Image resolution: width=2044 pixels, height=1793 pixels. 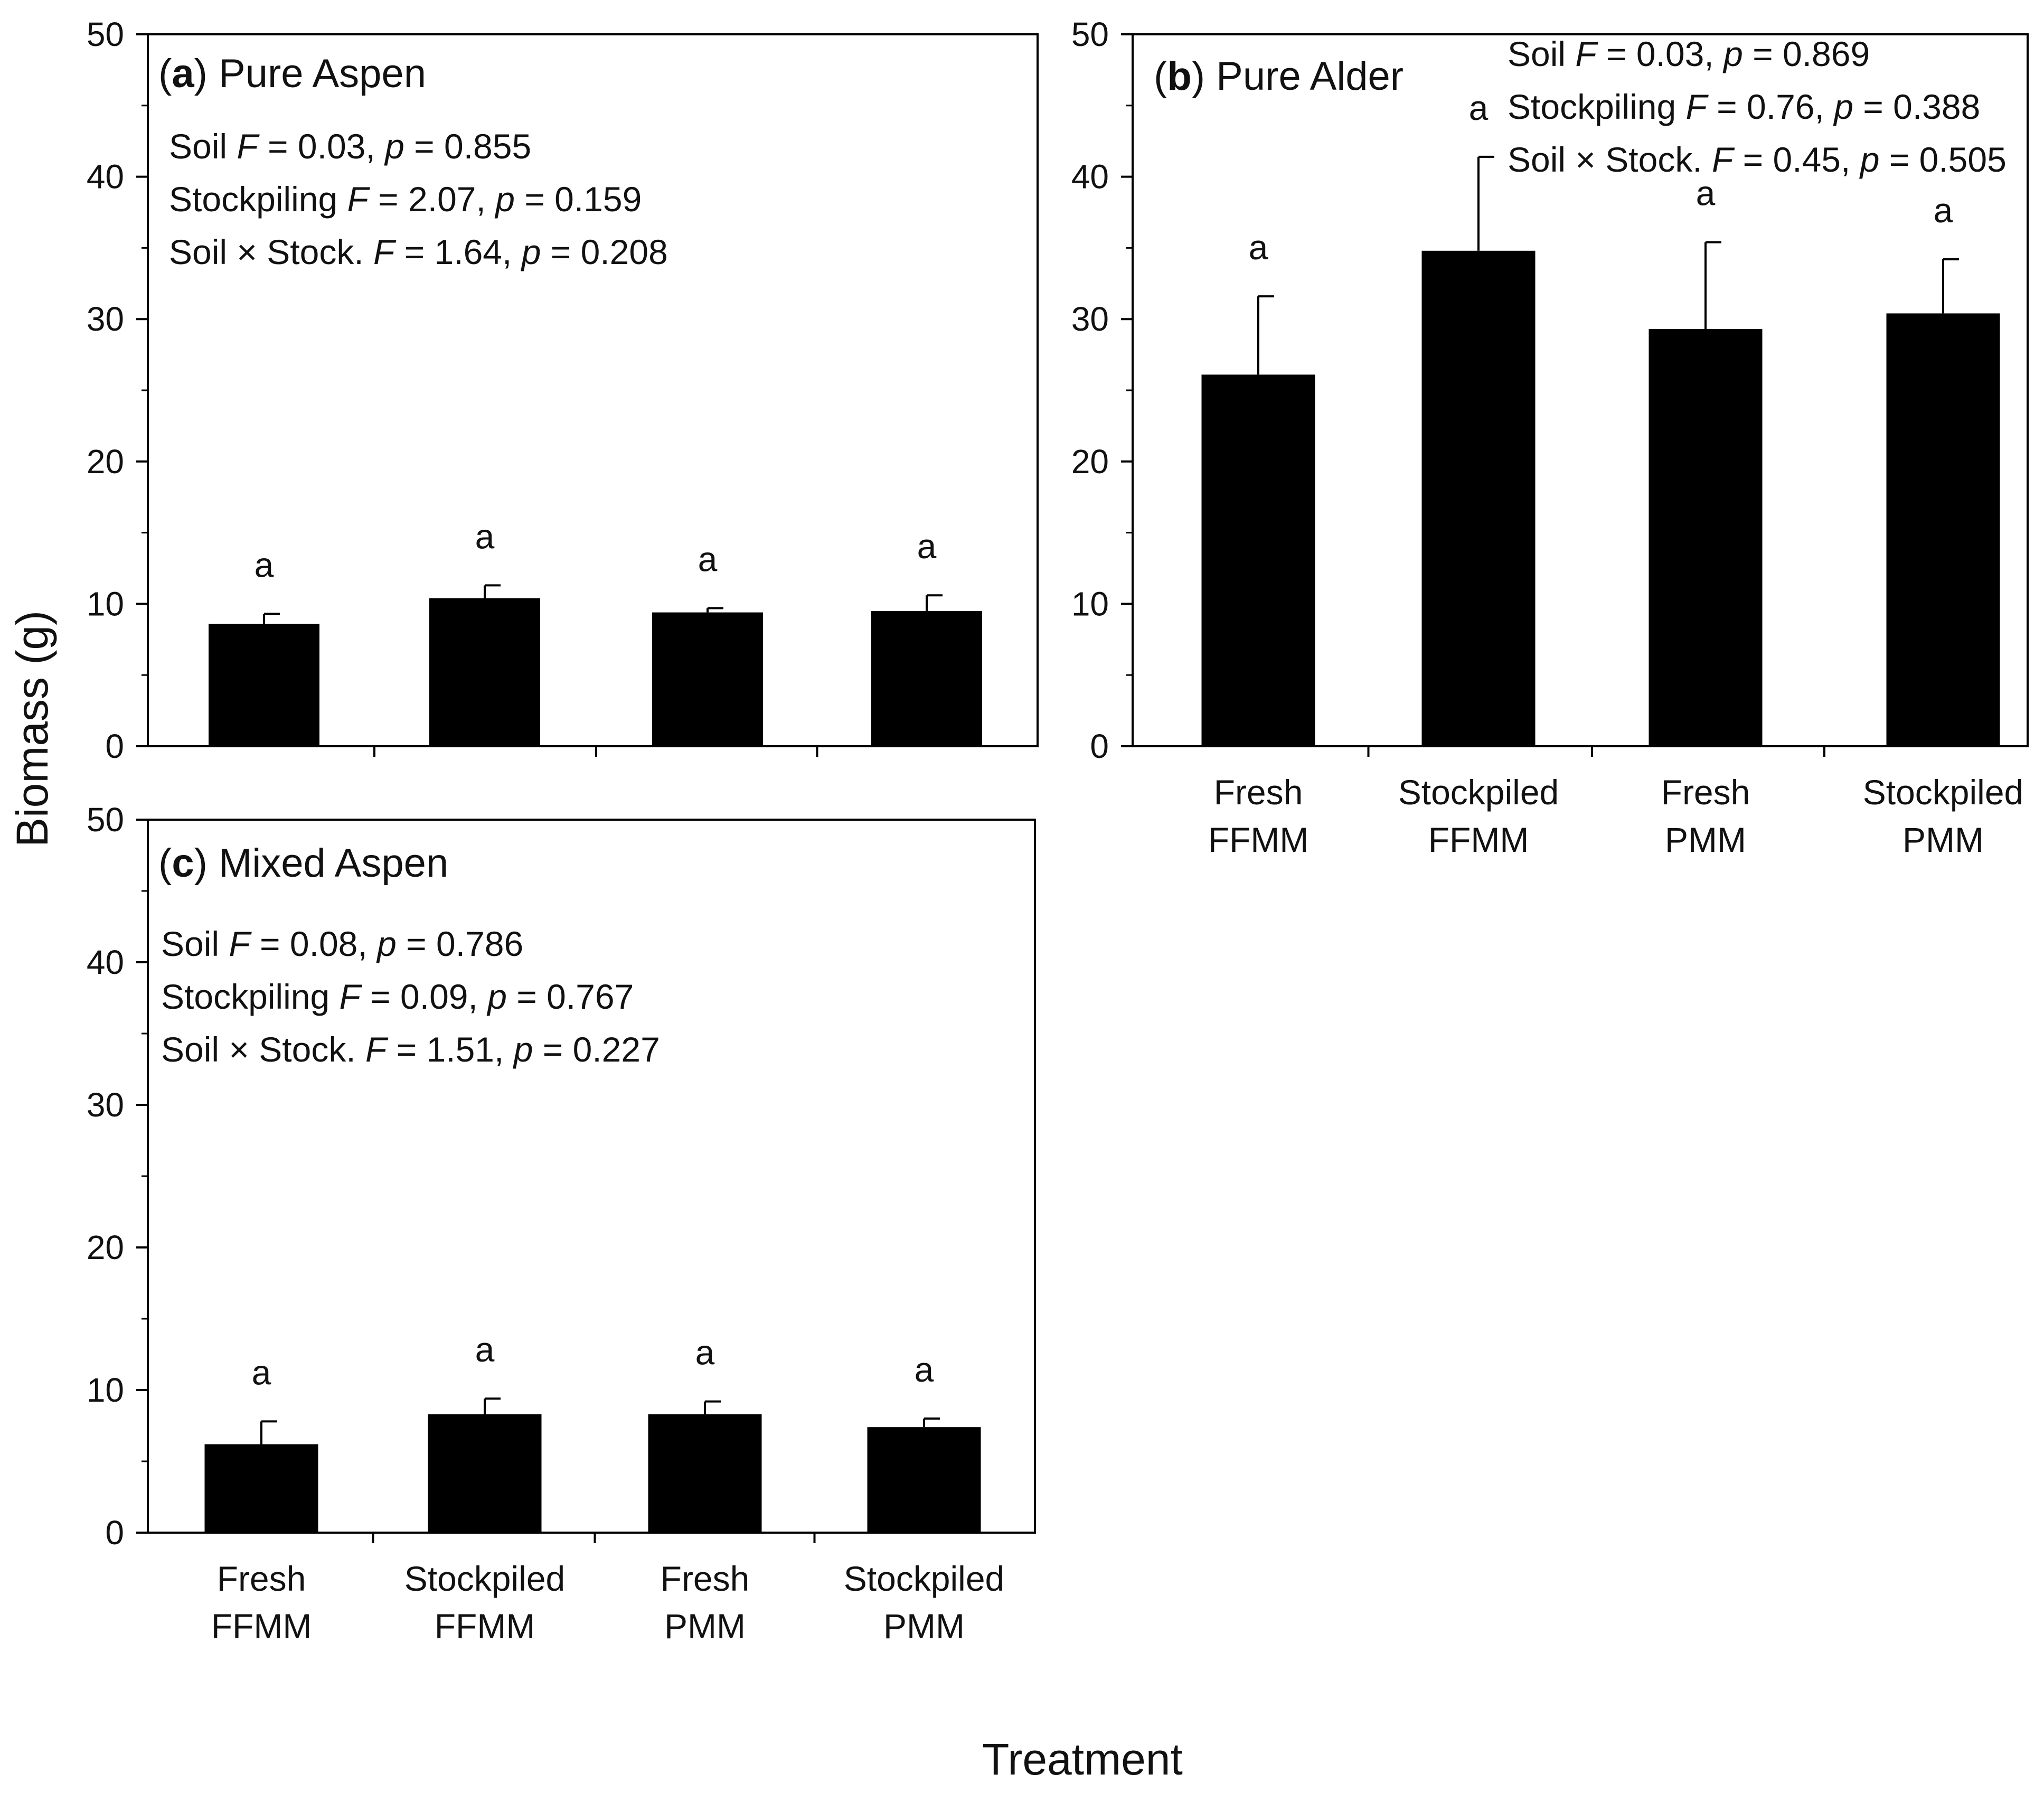 What do you see at coordinates (397, 996) in the screenshot?
I see `stats-line: Stockpiling F = 0.09, p = 0.767` at bounding box center [397, 996].